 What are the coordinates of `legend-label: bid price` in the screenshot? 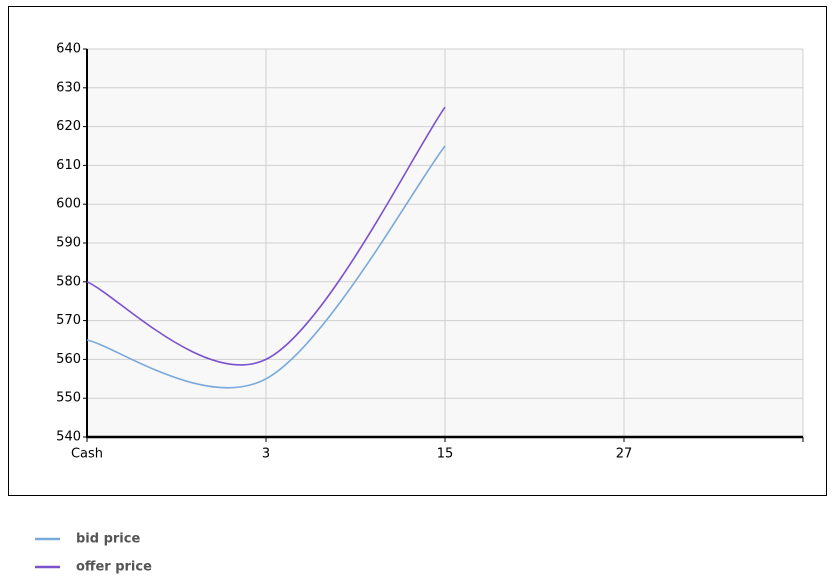 It's located at (108, 539).